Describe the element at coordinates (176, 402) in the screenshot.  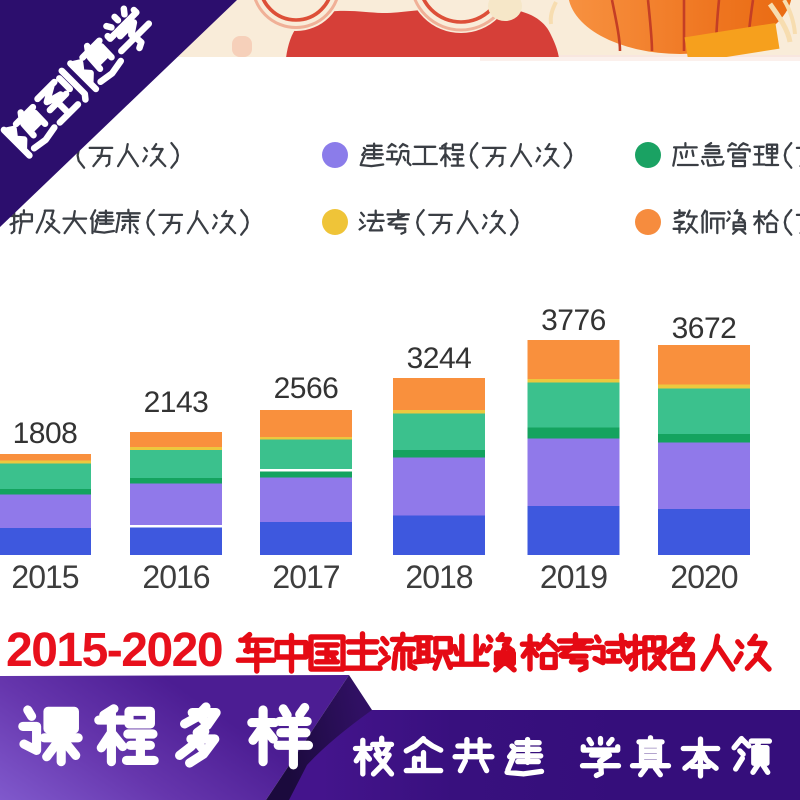
I see `svg-text: 2143` at that location.